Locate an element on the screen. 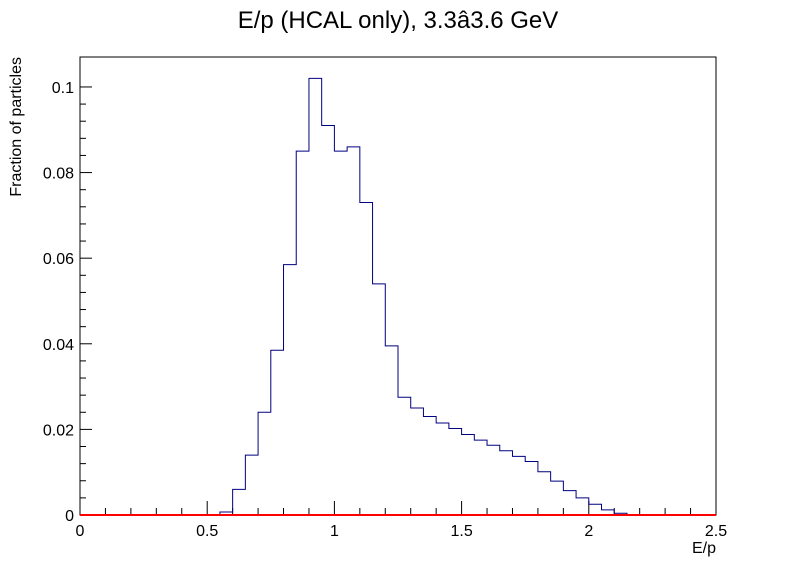 The image size is (796, 572). y-tick-label: 0 is located at coordinates (69, 516).